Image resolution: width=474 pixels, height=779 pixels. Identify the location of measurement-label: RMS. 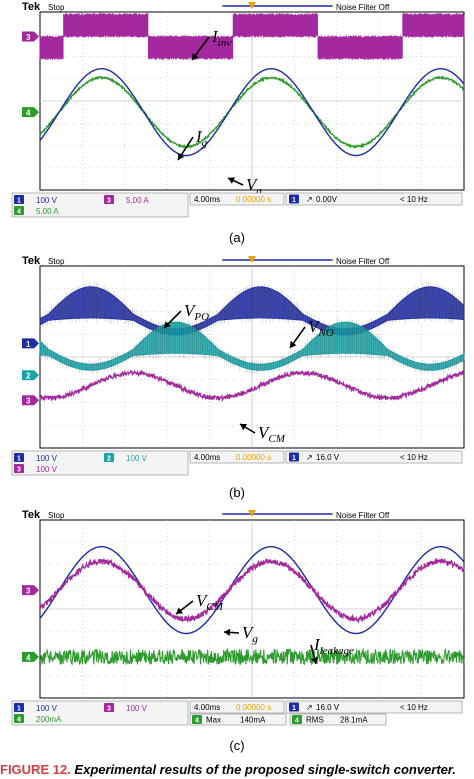
(315, 720).